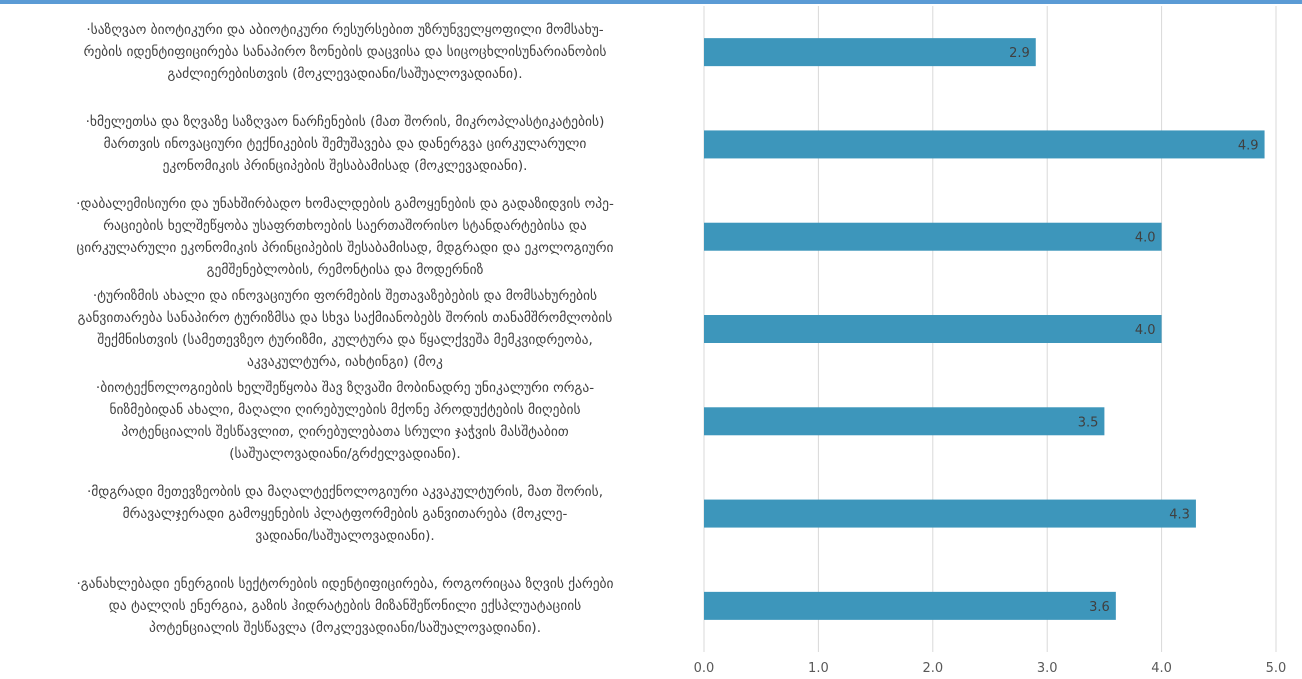  Describe the element at coordinates (990, 668) in the screenshot. I see `x-axis-ticks: 0.0 1.0 2.0 3.0 4.0 5.0` at that location.